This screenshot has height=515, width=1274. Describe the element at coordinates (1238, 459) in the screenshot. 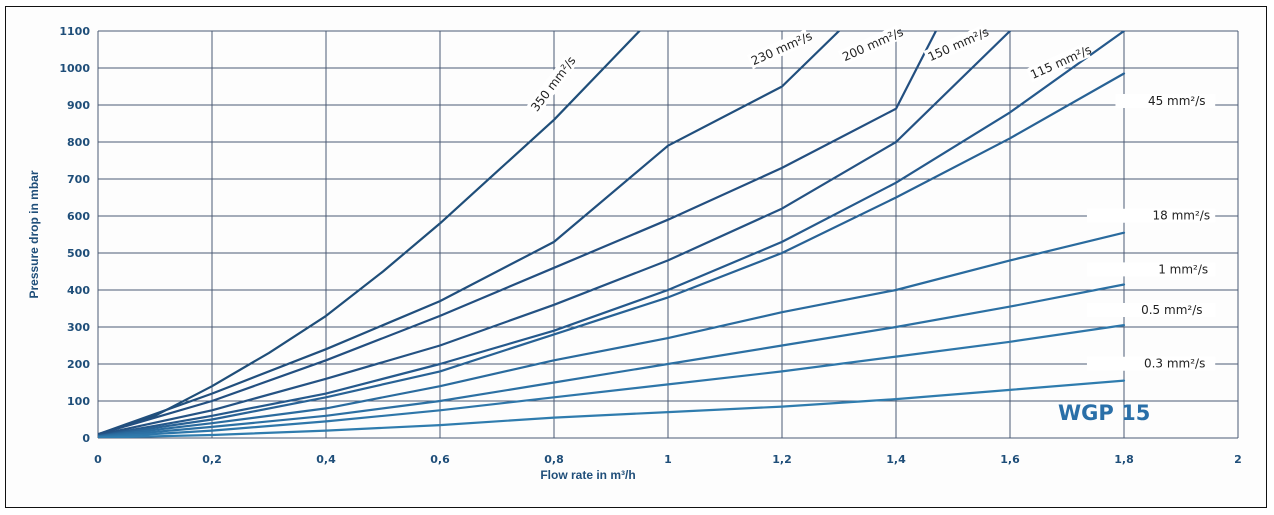

I see `x-tick-label: 2` at that location.